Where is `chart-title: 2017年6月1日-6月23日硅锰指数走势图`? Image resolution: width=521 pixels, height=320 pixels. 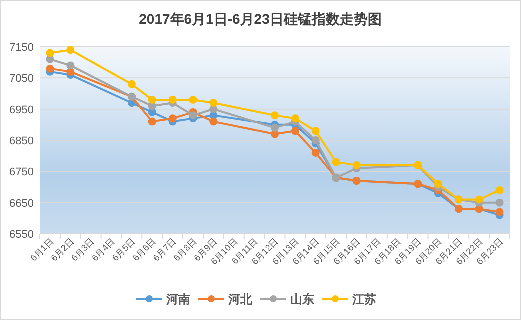 chart-title: 2017年6月1日-6月23日硅锰指数走势图 is located at coordinates (260, 19).